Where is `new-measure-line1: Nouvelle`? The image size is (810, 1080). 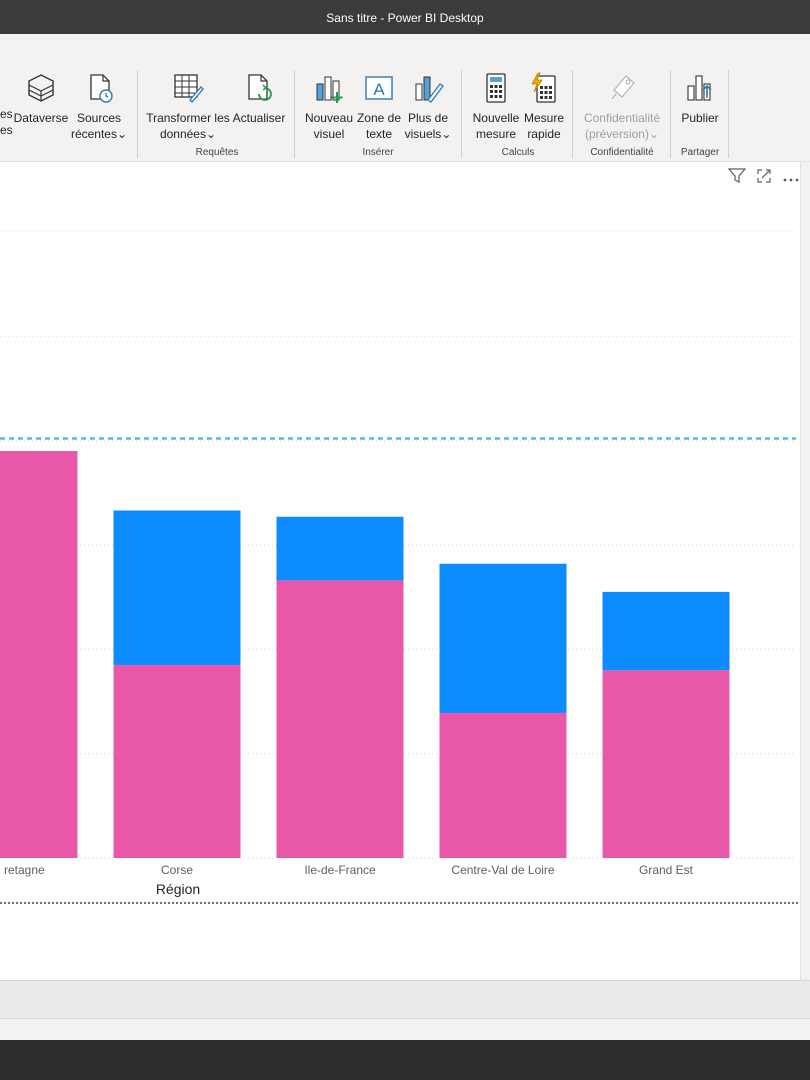
new-measure-line1: Nouvelle is located at coordinates (496, 118).